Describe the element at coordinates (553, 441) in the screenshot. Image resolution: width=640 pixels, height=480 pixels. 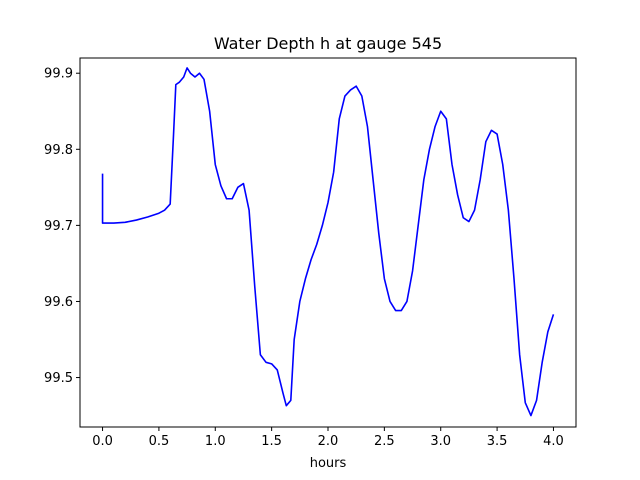
I see `x-tick-label: 4.0` at that location.